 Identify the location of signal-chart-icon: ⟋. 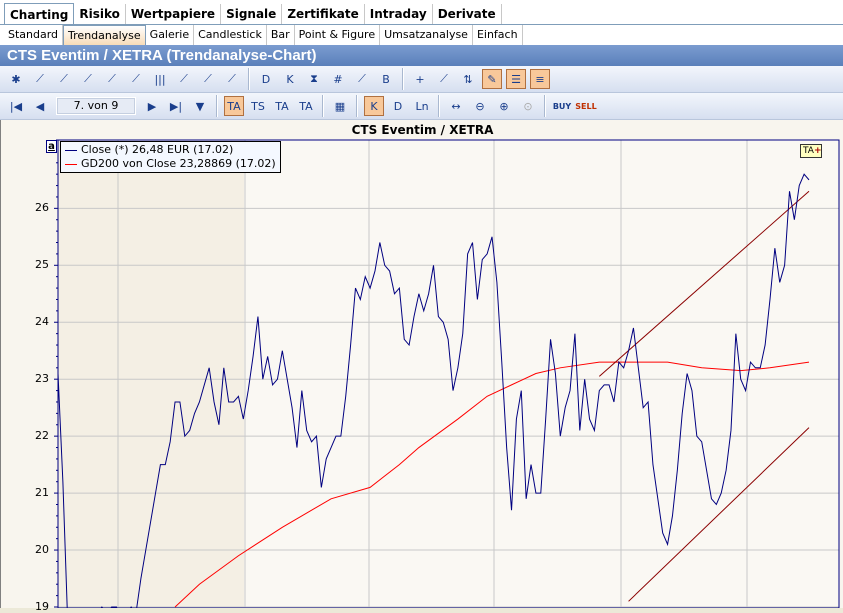
(64, 78).